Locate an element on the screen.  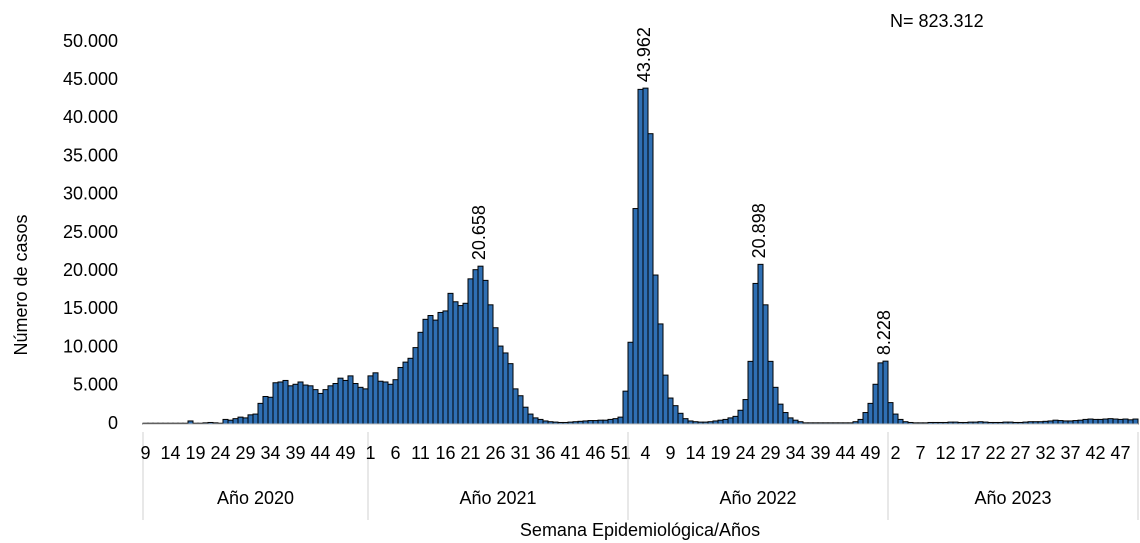
group-label: Año 2022 is located at coordinates (757, 498).